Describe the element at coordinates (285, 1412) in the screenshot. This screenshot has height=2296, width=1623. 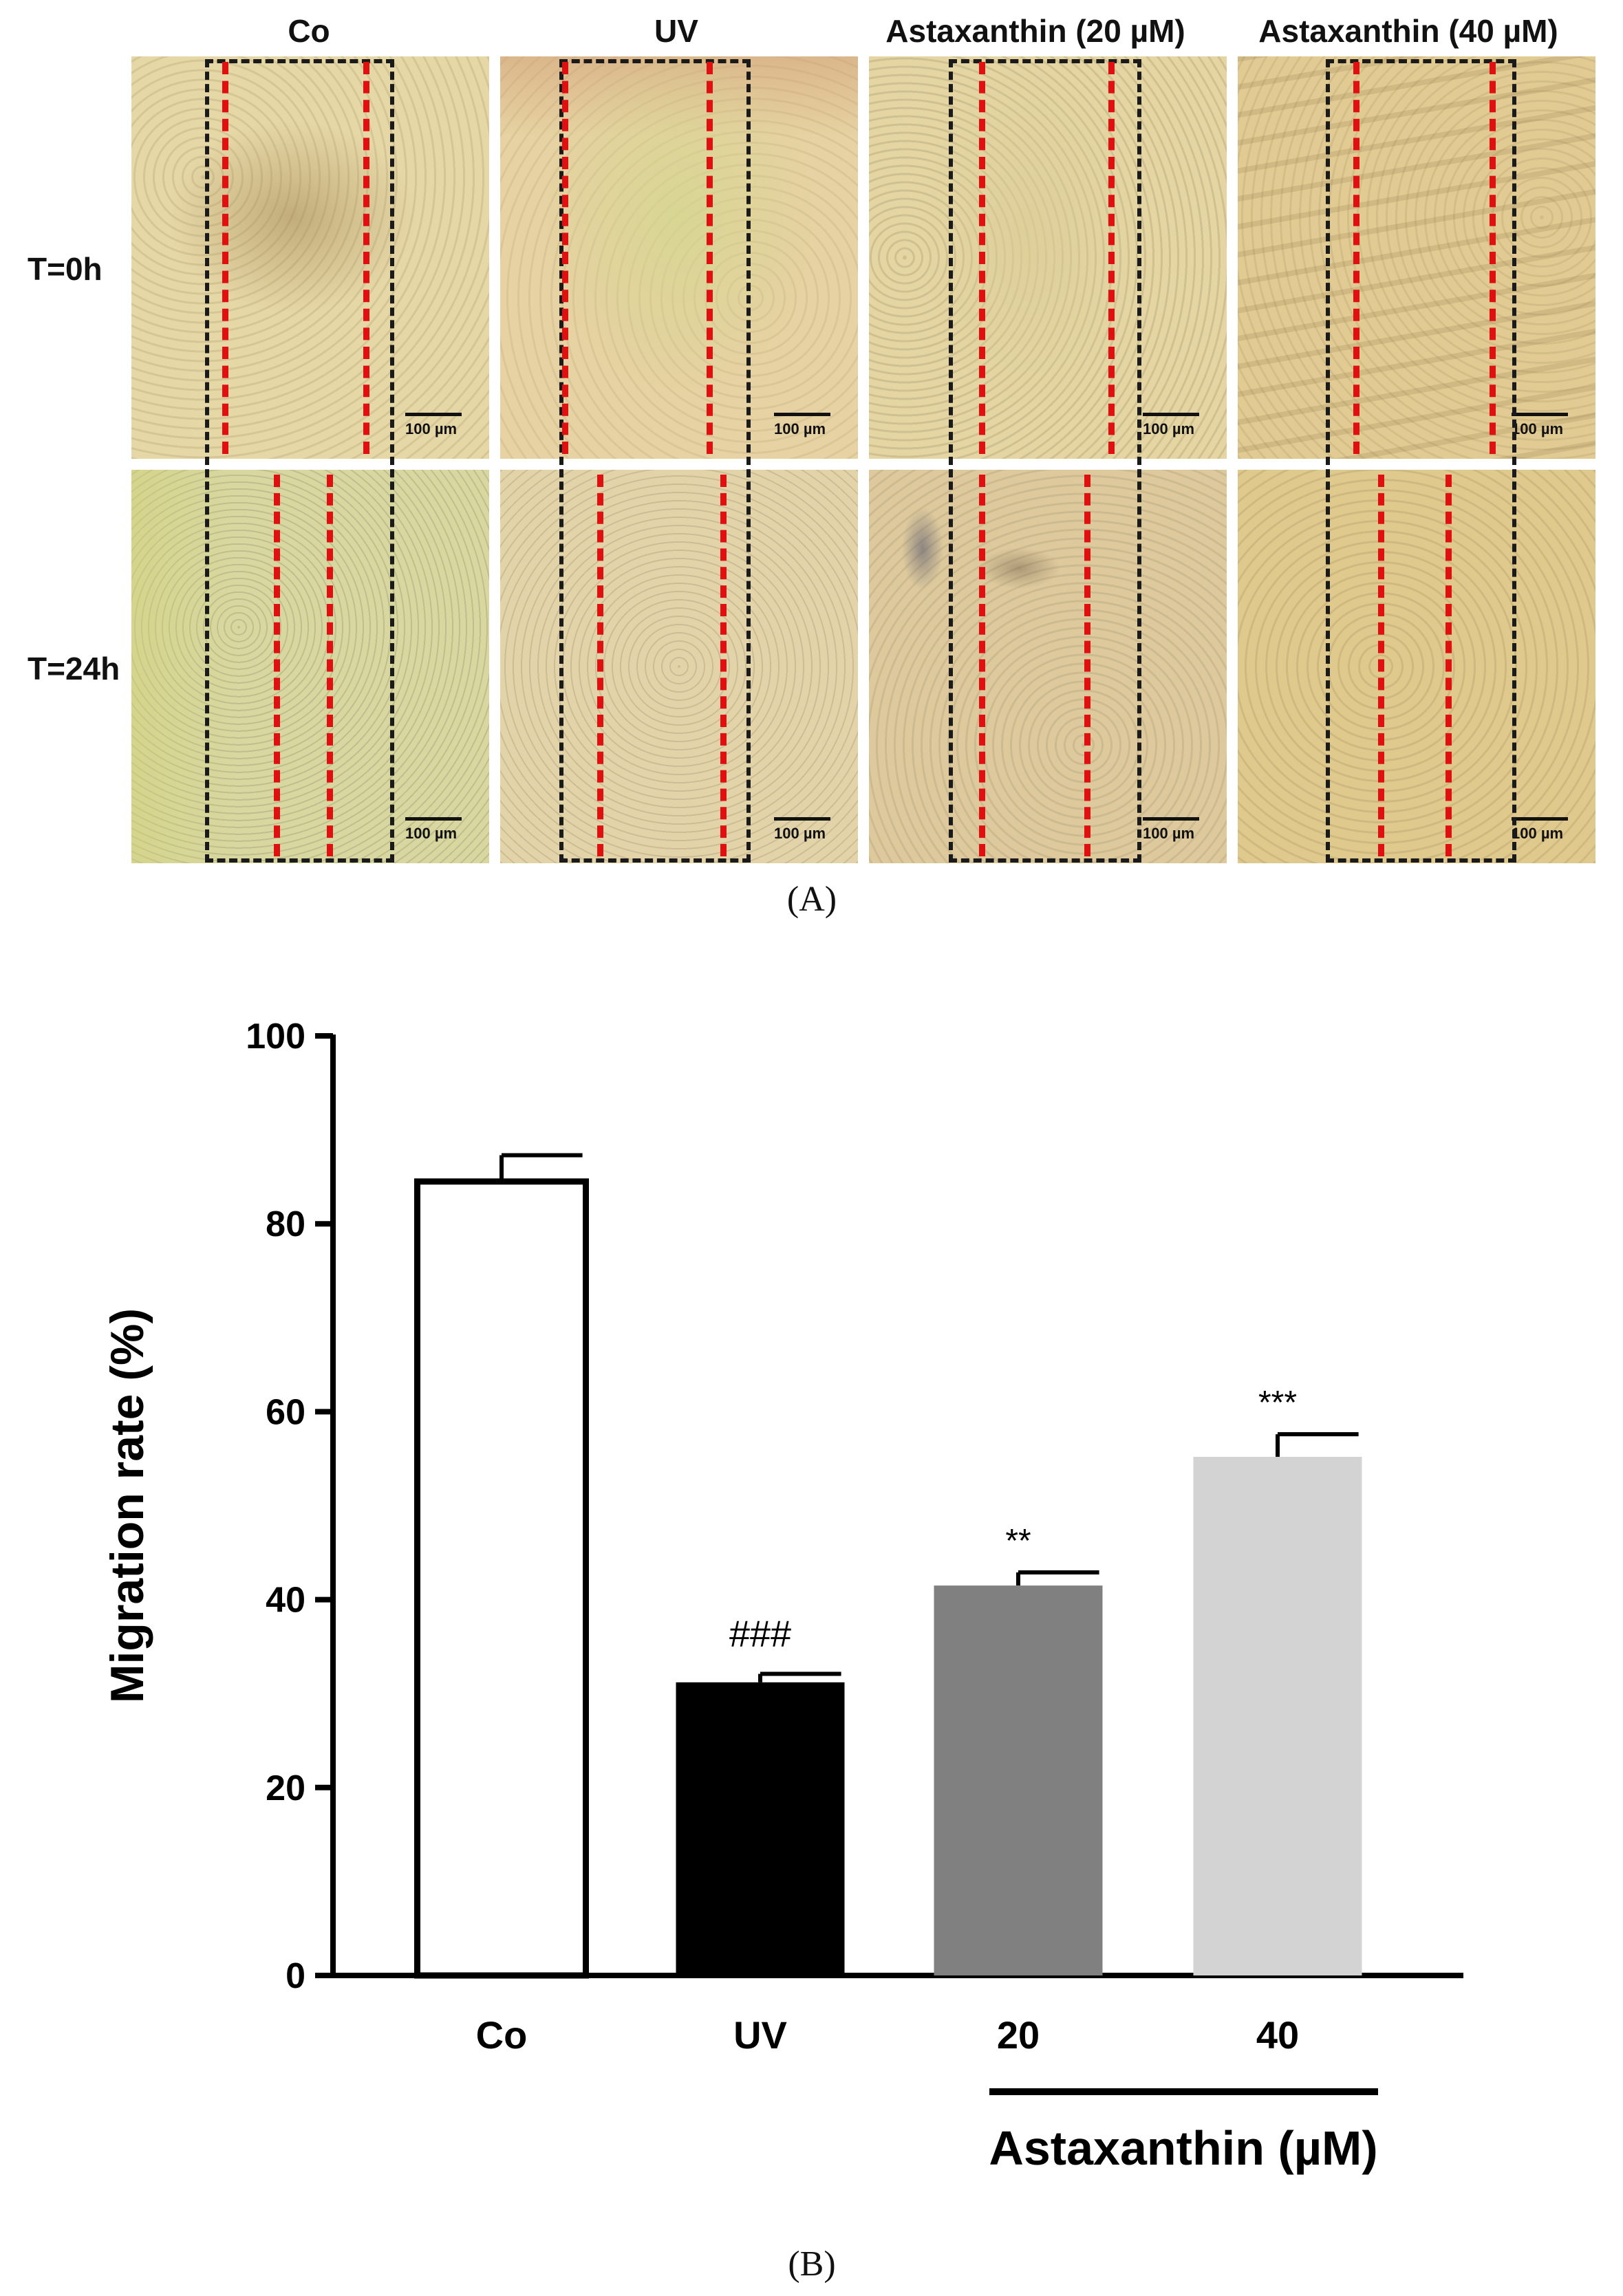
I see `y-tick-label: 60` at that location.